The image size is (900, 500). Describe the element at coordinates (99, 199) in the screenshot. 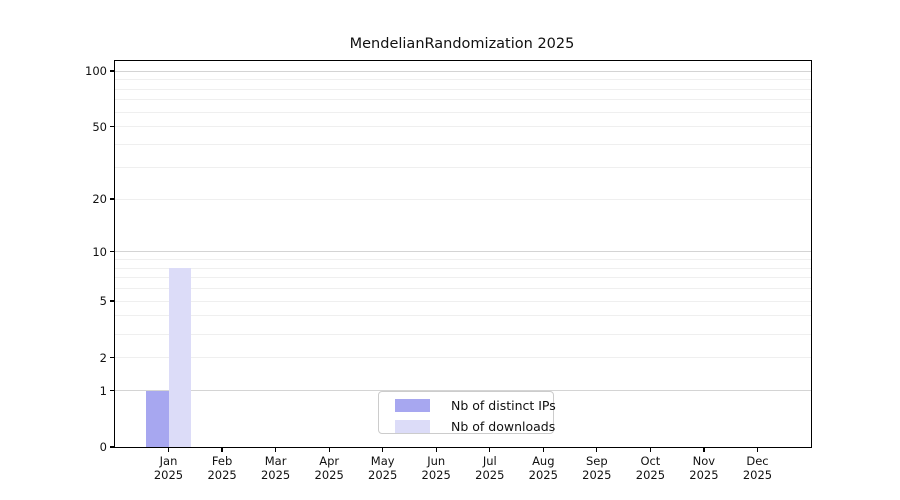

I see `y-tick-label: 20` at that location.